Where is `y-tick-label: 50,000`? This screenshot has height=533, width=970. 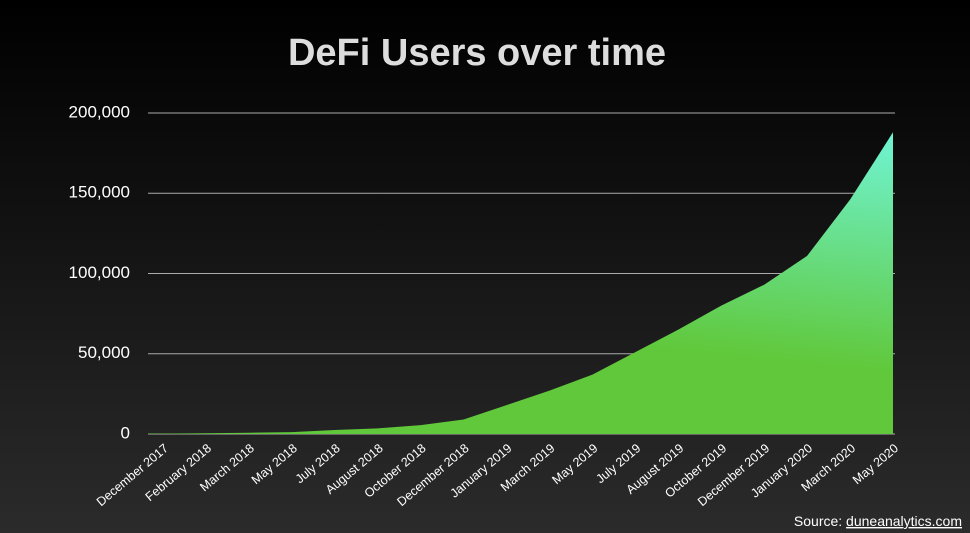
y-tick-label: 50,000 is located at coordinates (104, 352).